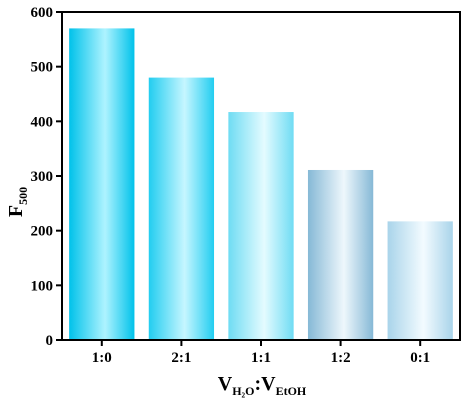 This screenshot has width=474, height=402. I want to click on x-axis-label-sep: :, so click(257, 384).